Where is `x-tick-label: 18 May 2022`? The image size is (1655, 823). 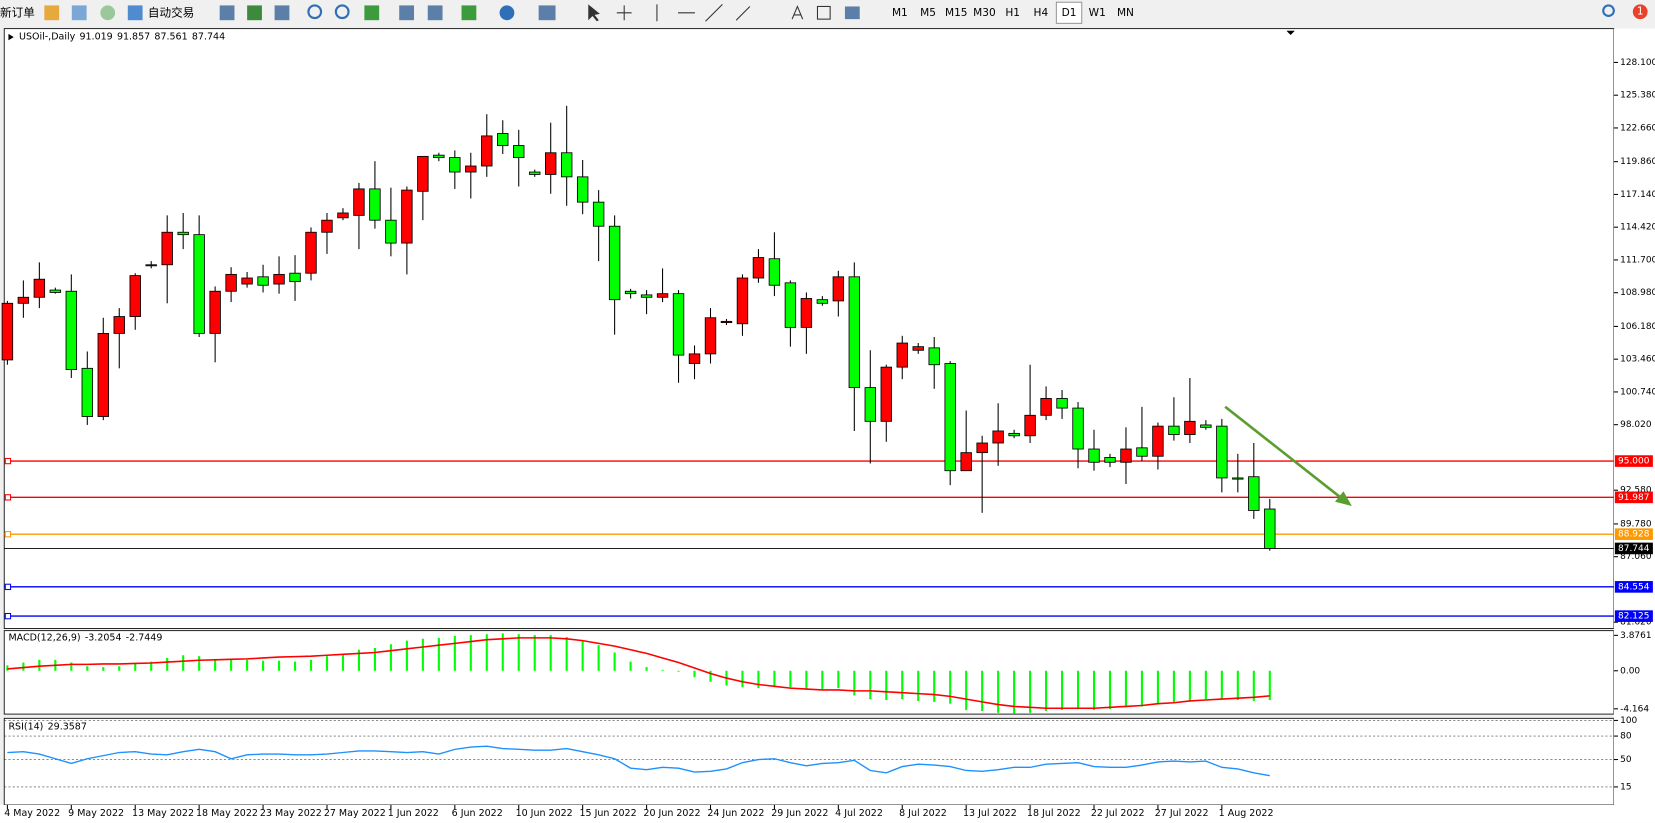
x-tick-label: 18 May 2022 is located at coordinates (227, 813).